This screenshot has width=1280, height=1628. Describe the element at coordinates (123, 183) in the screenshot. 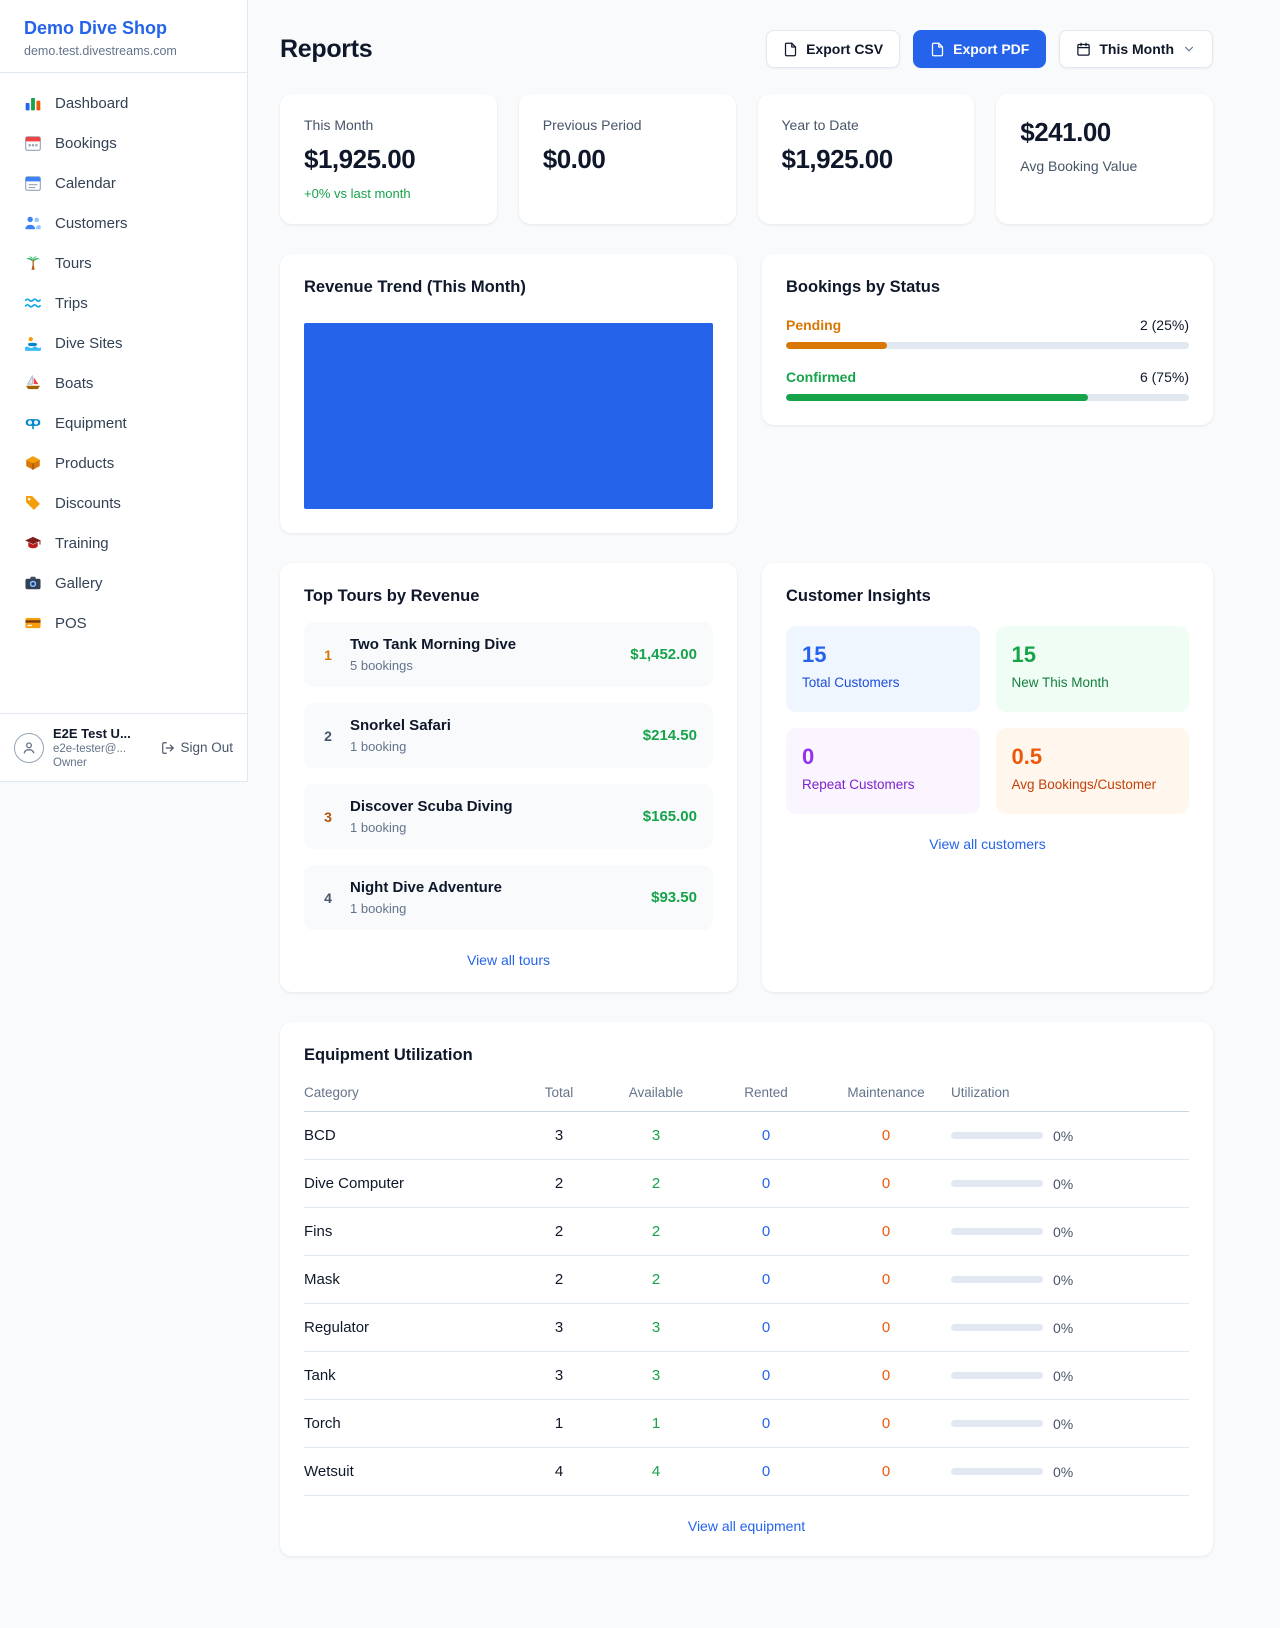

I see `sidebar-item: Calendar` at that location.